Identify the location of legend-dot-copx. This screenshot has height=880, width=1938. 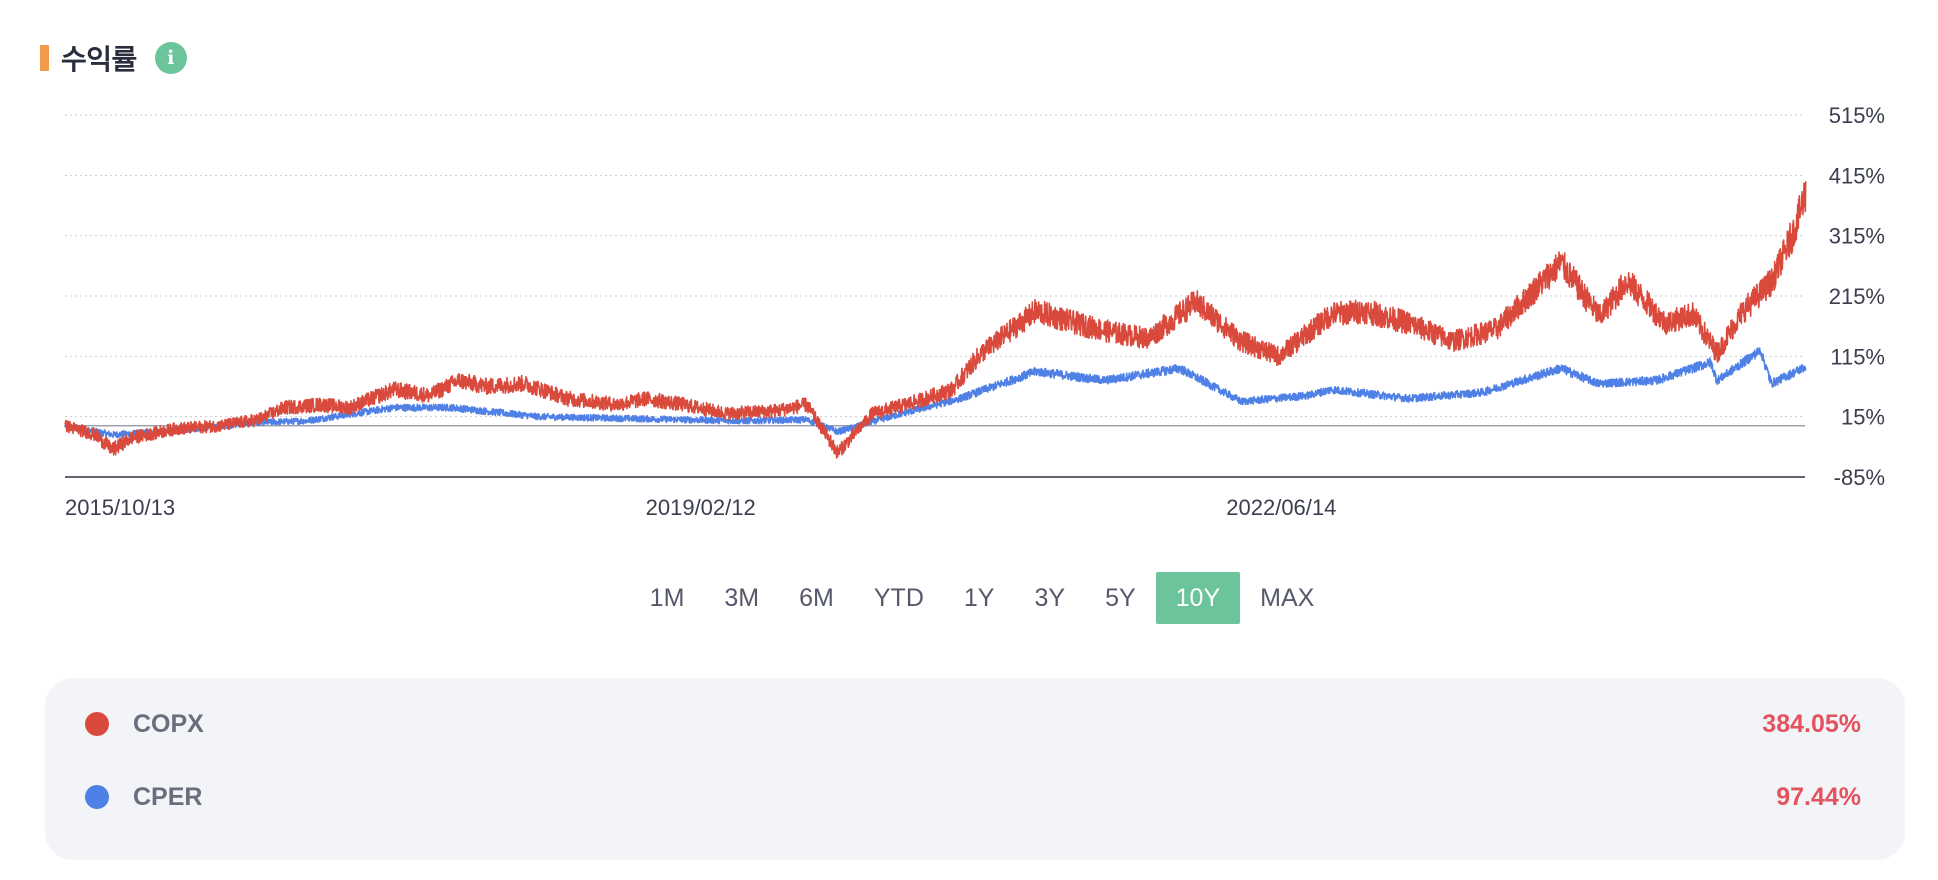
(97, 724).